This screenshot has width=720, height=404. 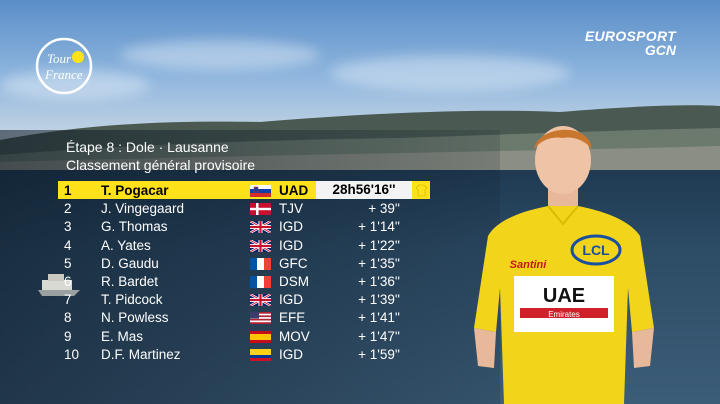 What do you see at coordinates (122, 336) in the screenshot?
I see `rider-name: E. Mas` at bounding box center [122, 336].